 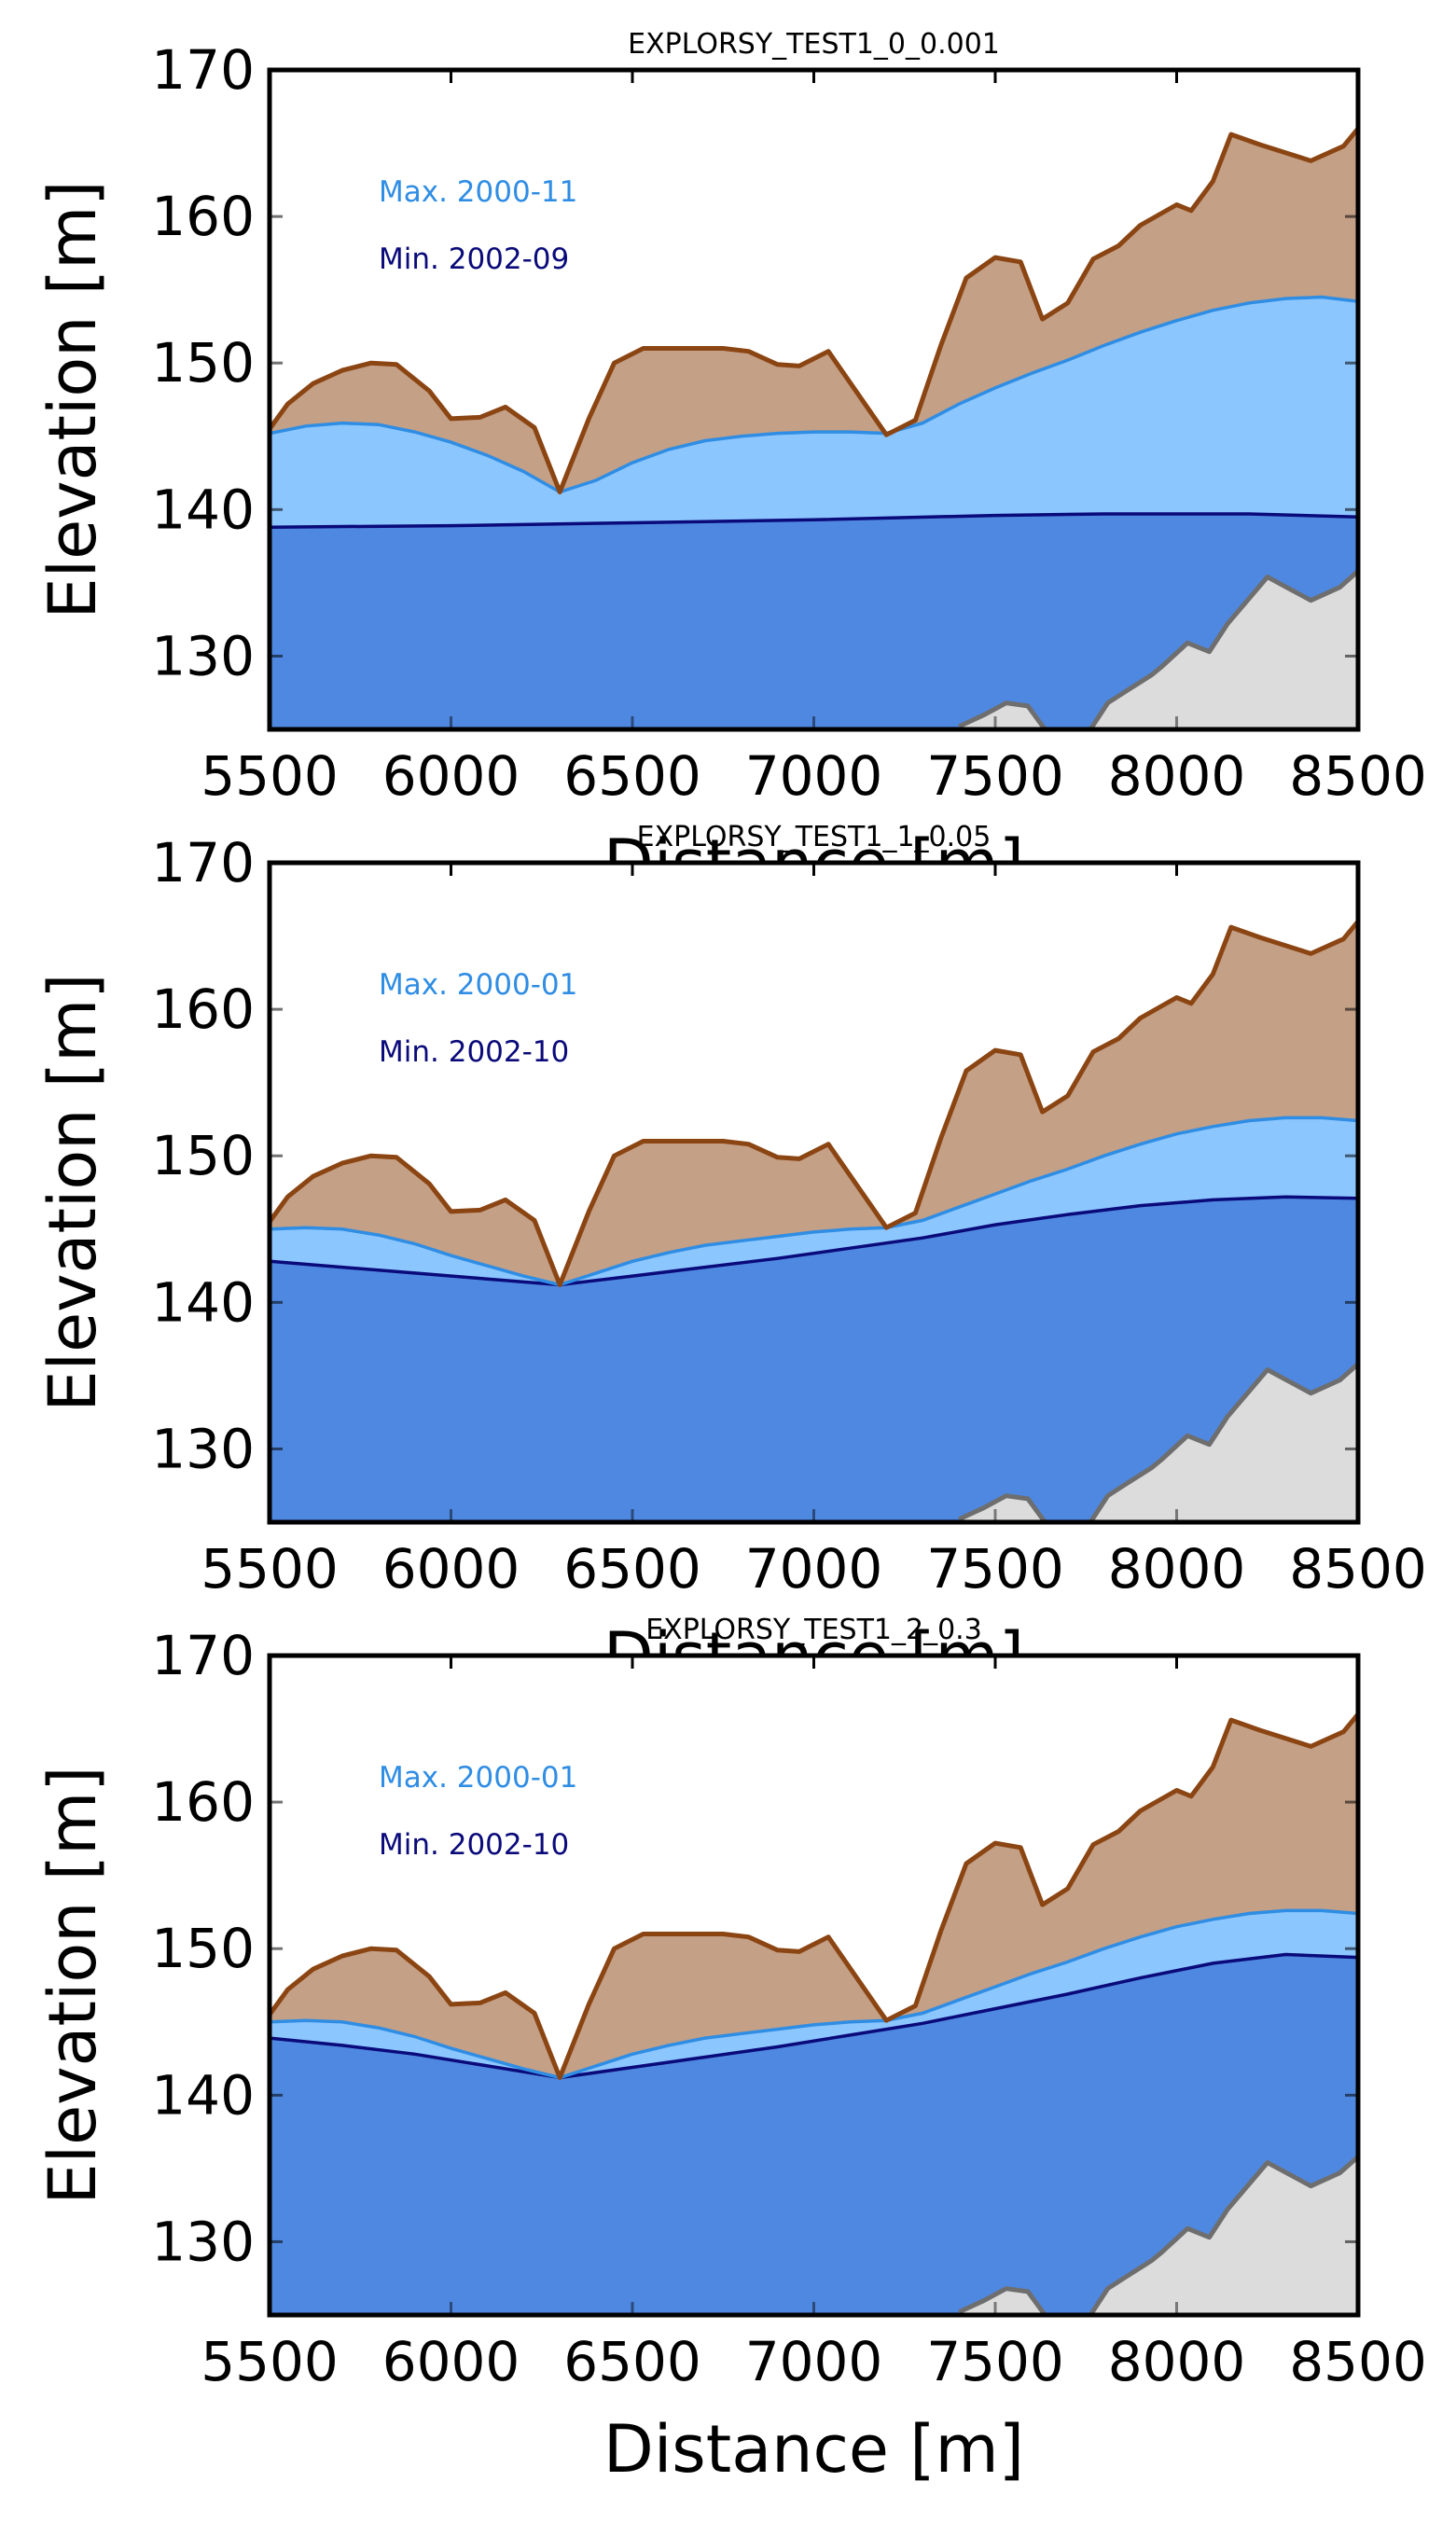 I want to click on legend-entry: Max. 2000-11, so click(x=478, y=192).